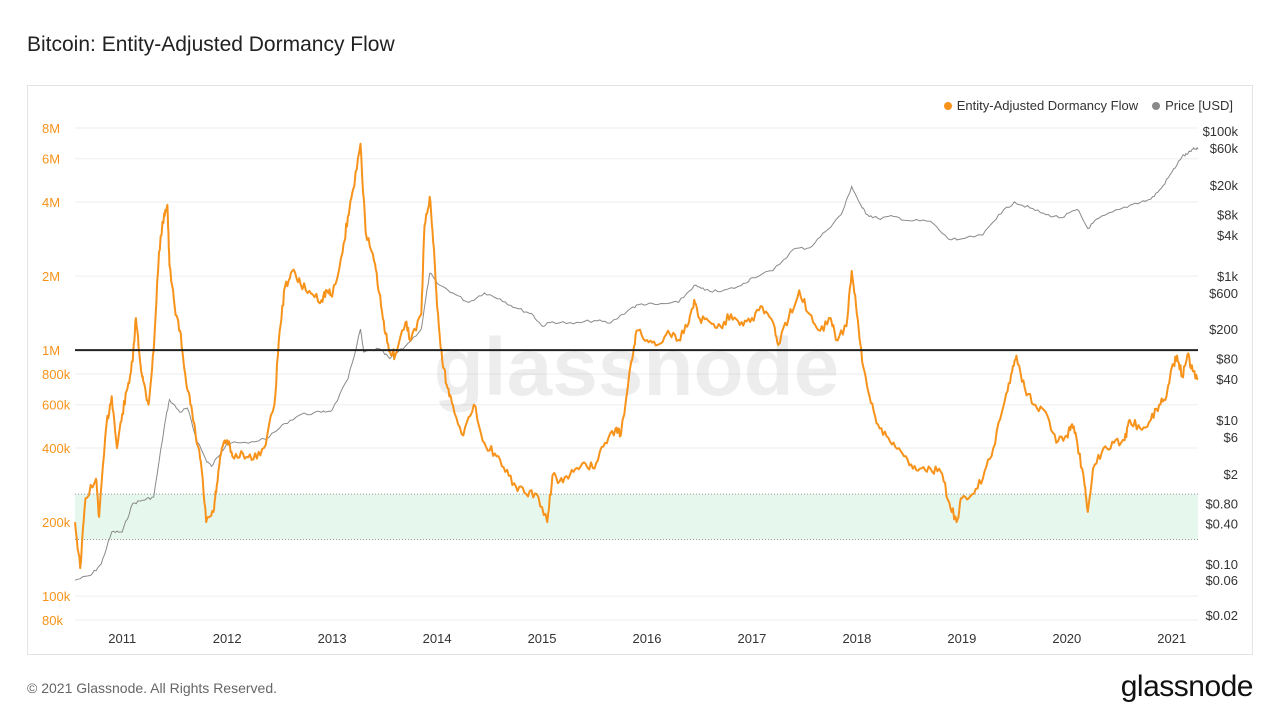 This screenshot has width=1280, height=720. Describe the element at coordinates (52, 620) in the screenshot. I see `left-tick-label-10: 80k` at that location.